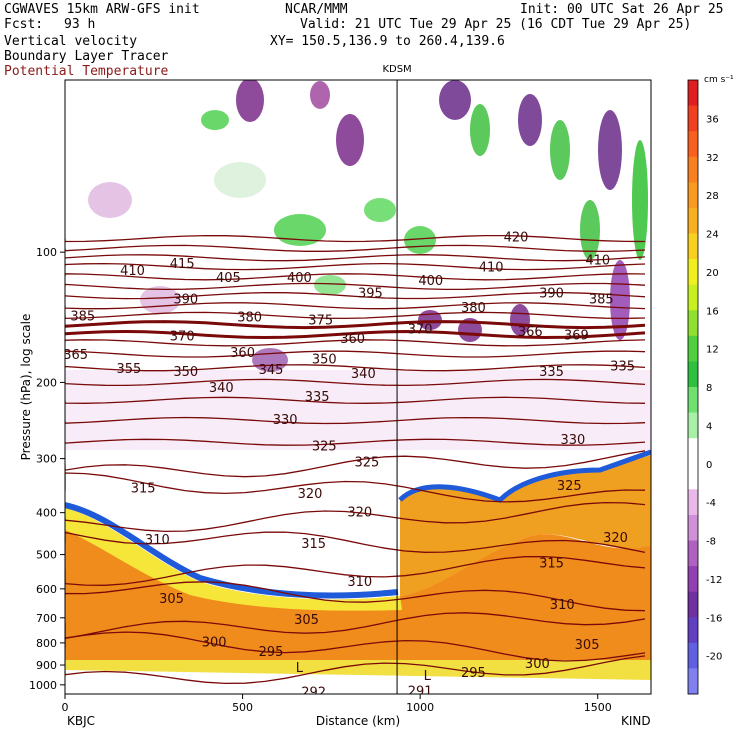  I want to click on colorbar-tick-label: 12, so click(712, 350).